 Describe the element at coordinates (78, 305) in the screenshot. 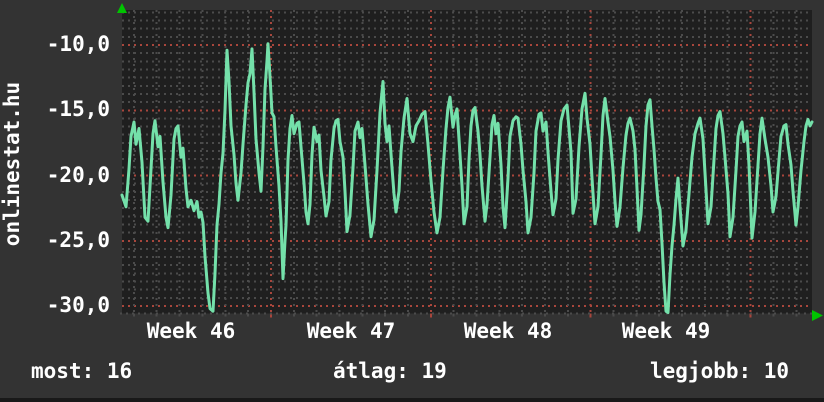

I see `y-tick-label: -30,0` at that location.